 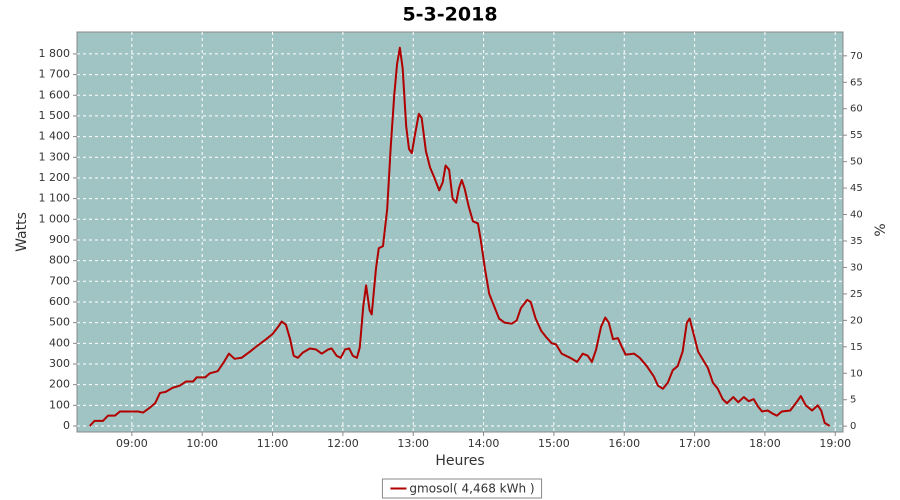 I want to click on x-tick-label: 11:00, so click(x=273, y=443).